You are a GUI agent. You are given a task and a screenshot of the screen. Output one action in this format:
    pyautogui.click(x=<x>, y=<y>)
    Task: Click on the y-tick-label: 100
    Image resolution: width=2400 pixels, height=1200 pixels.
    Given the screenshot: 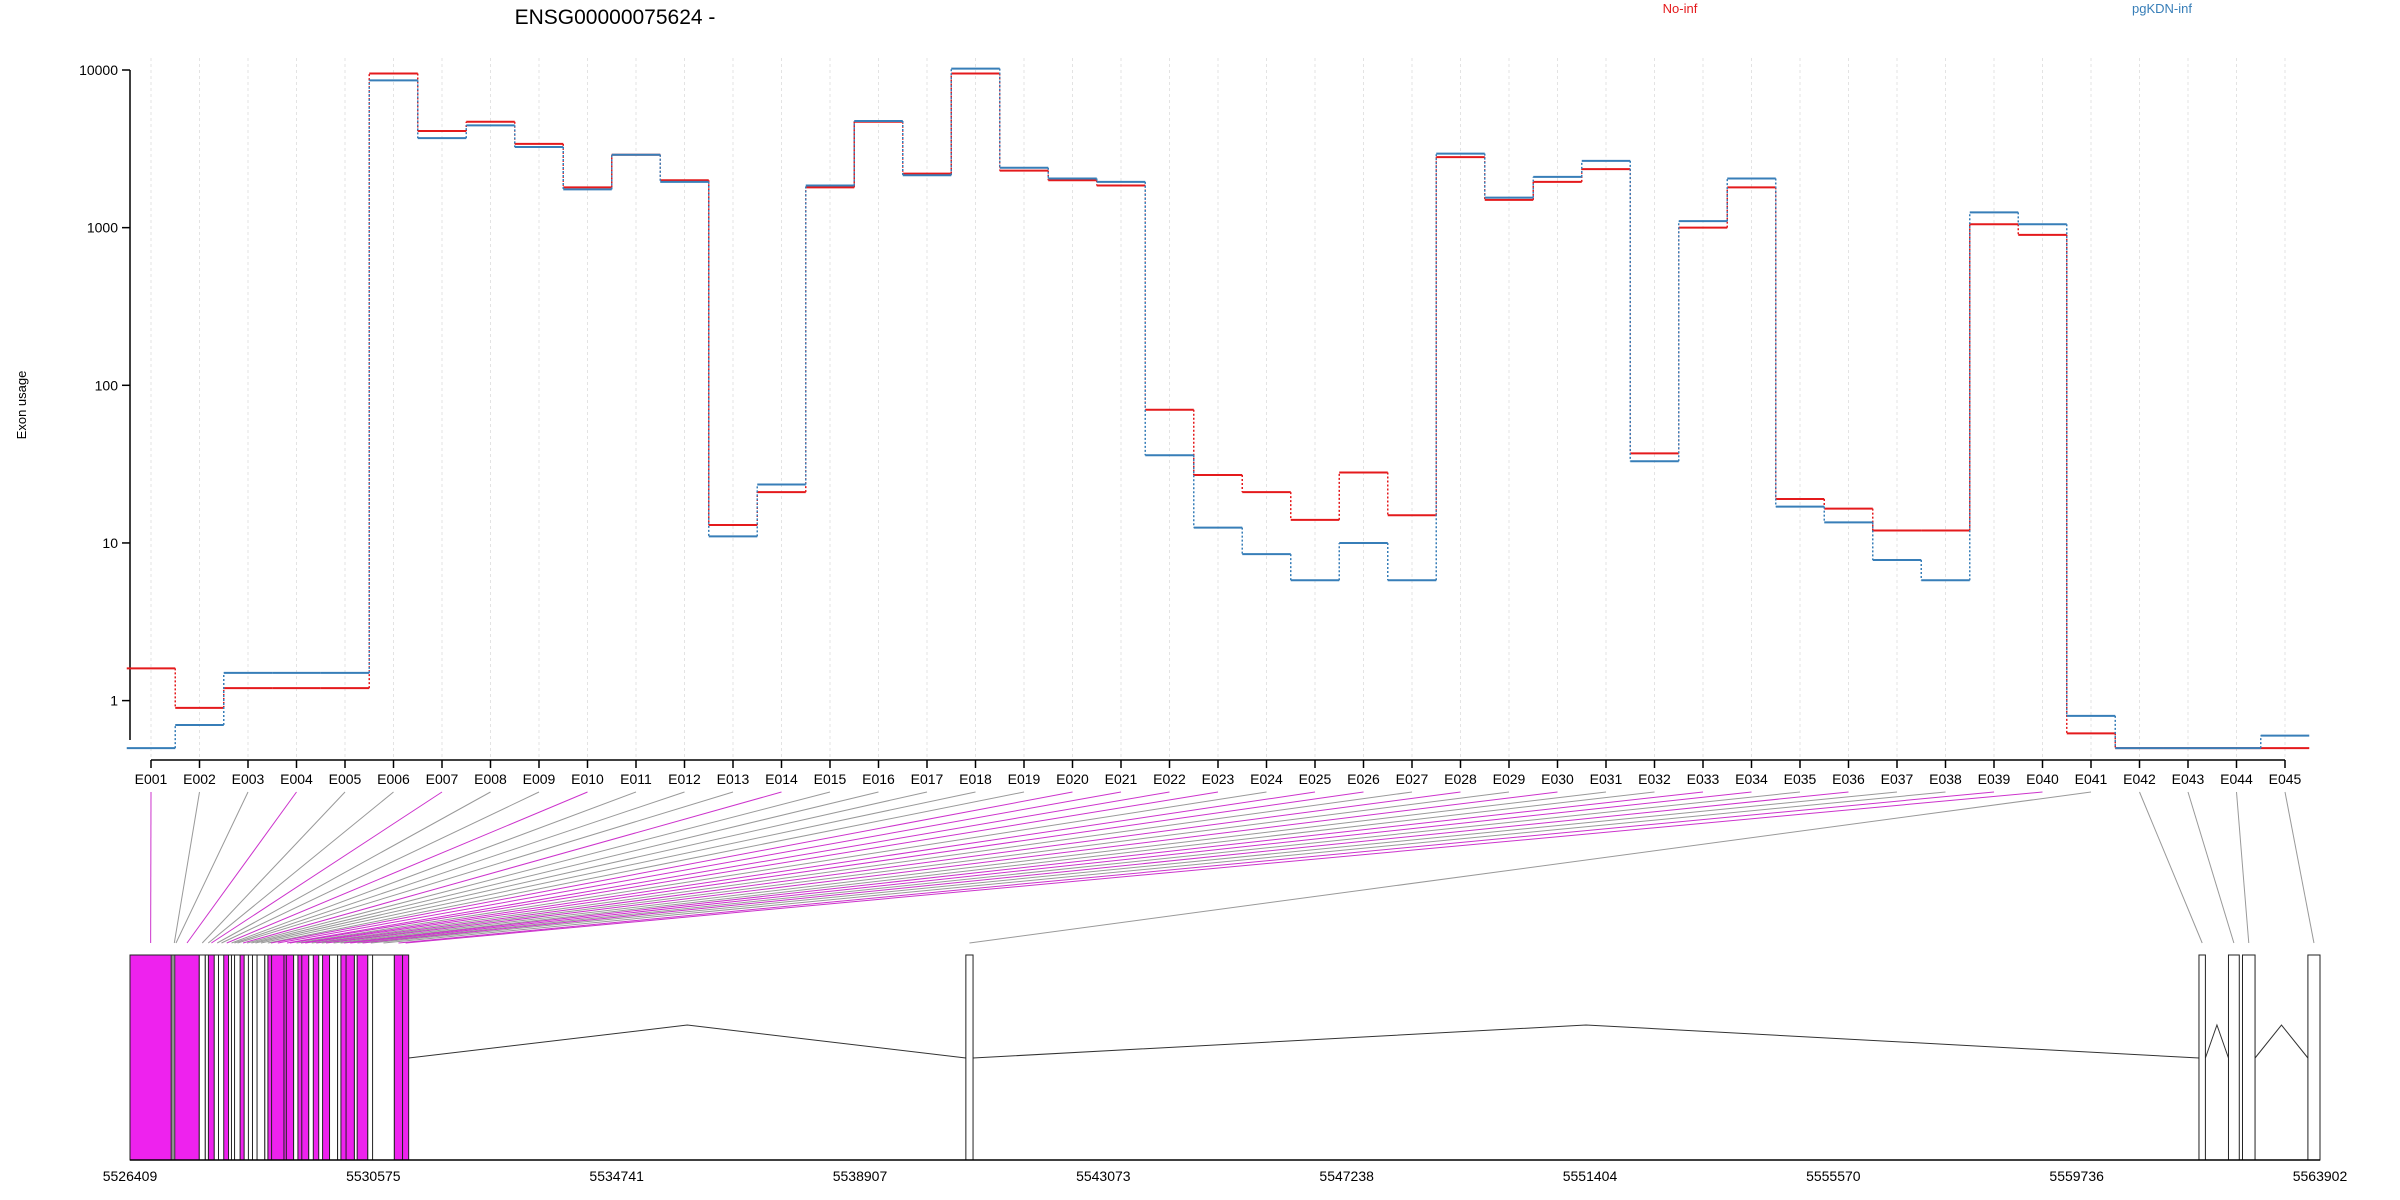 What is the action you would take?
    pyautogui.click(x=107, y=385)
    